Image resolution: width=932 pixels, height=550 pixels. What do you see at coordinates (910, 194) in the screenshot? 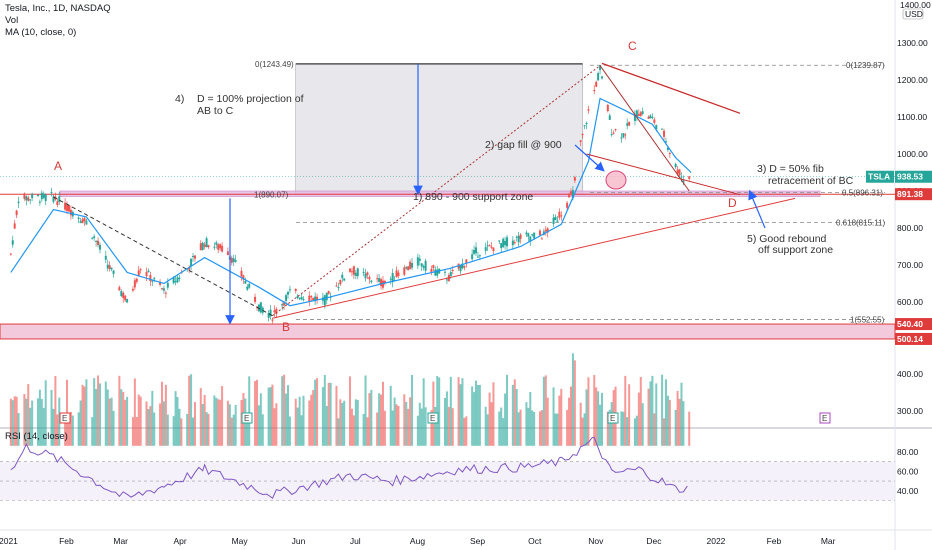
I see `price-tag-value: 891.38` at bounding box center [910, 194].